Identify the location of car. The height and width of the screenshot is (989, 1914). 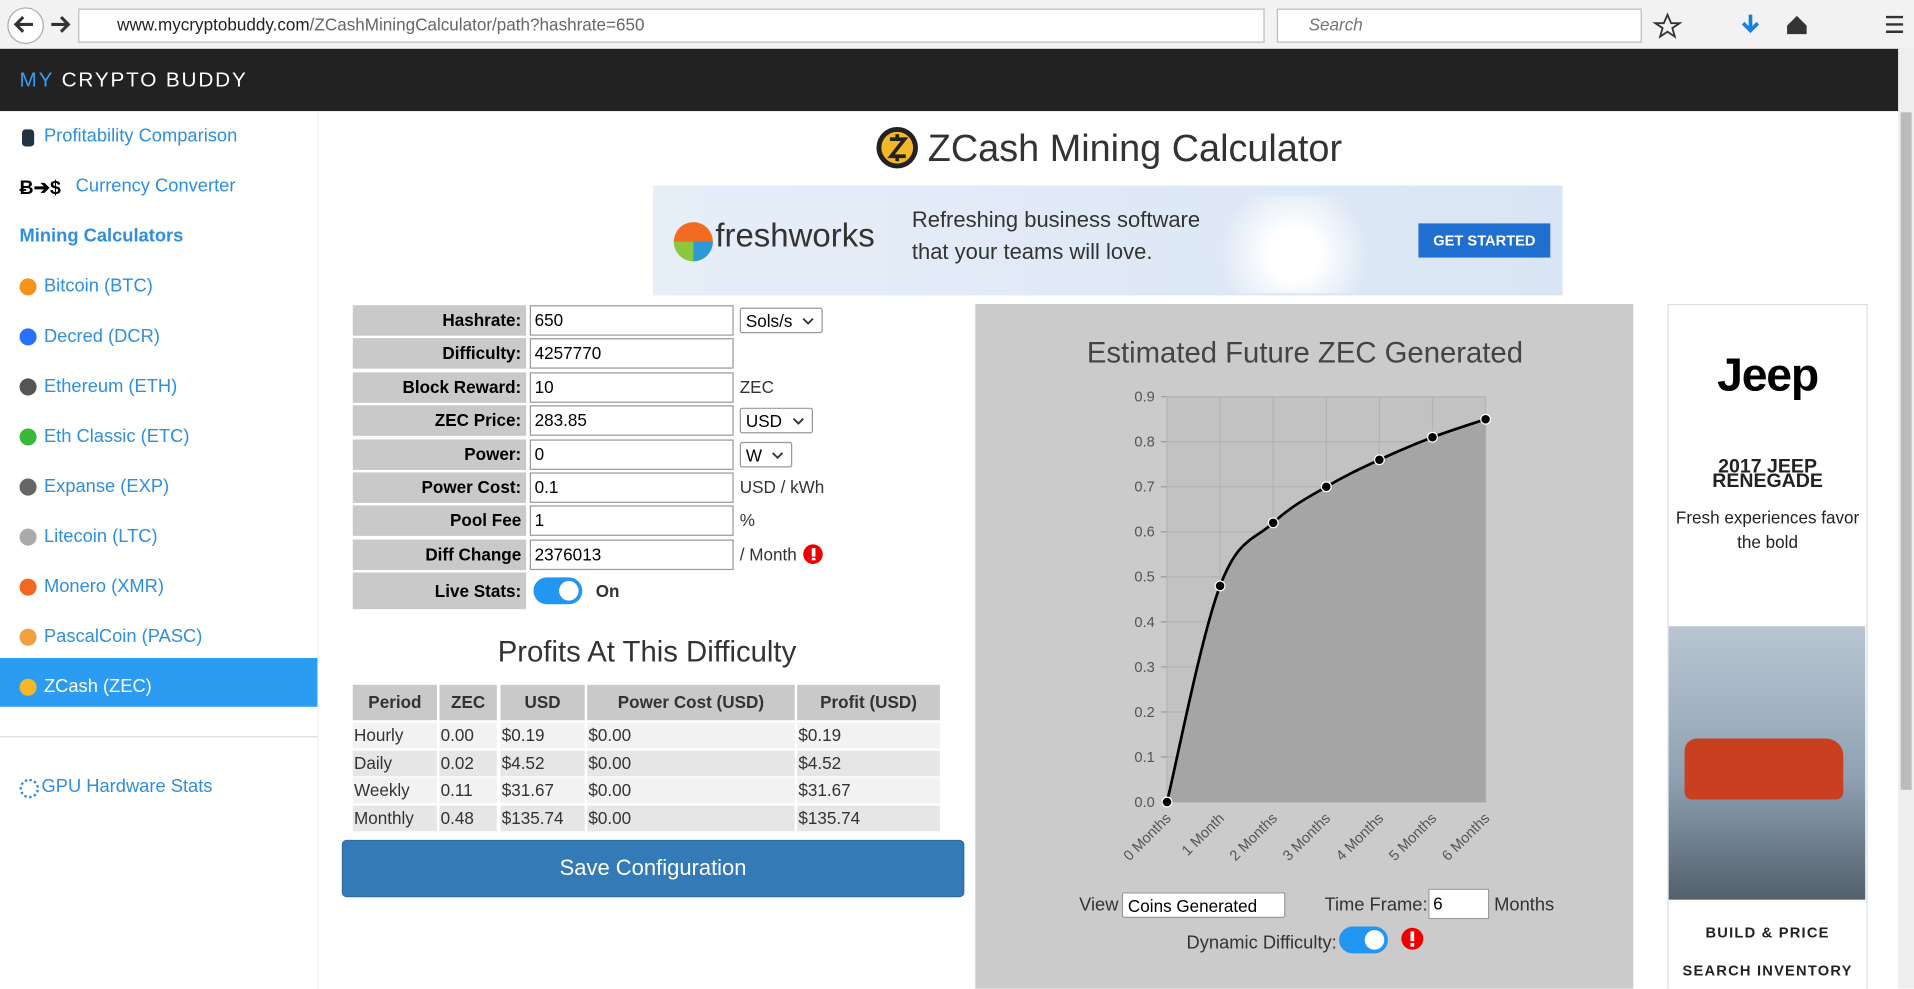
(1764, 769).